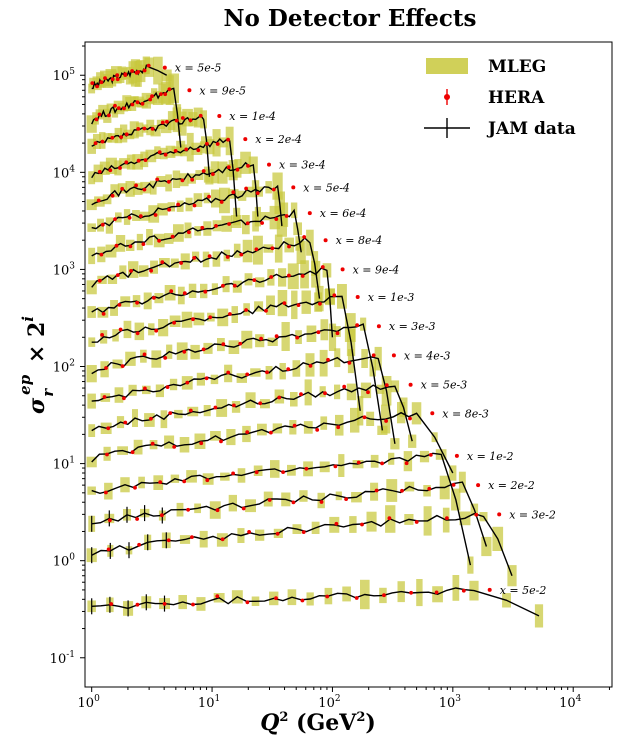 The width and height of the screenshot is (623, 747). What do you see at coordinates (343, 213) in the screenshot?
I see `series-label: x = 6e-4` at bounding box center [343, 213].